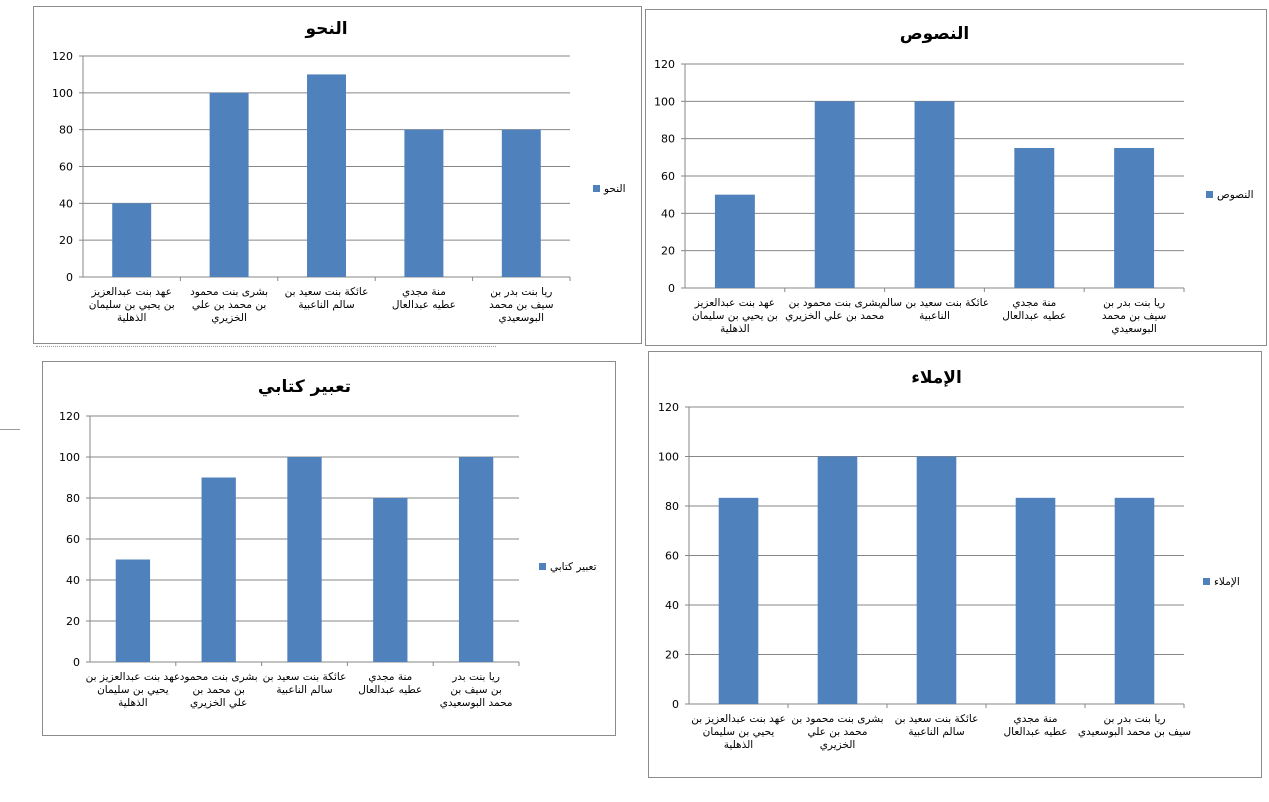 The width and height of the screenshot is (1269, 802). Describe the element at coordinates (936, 378) in the screenshot. I see `chart-title: الإملاء` at that location.